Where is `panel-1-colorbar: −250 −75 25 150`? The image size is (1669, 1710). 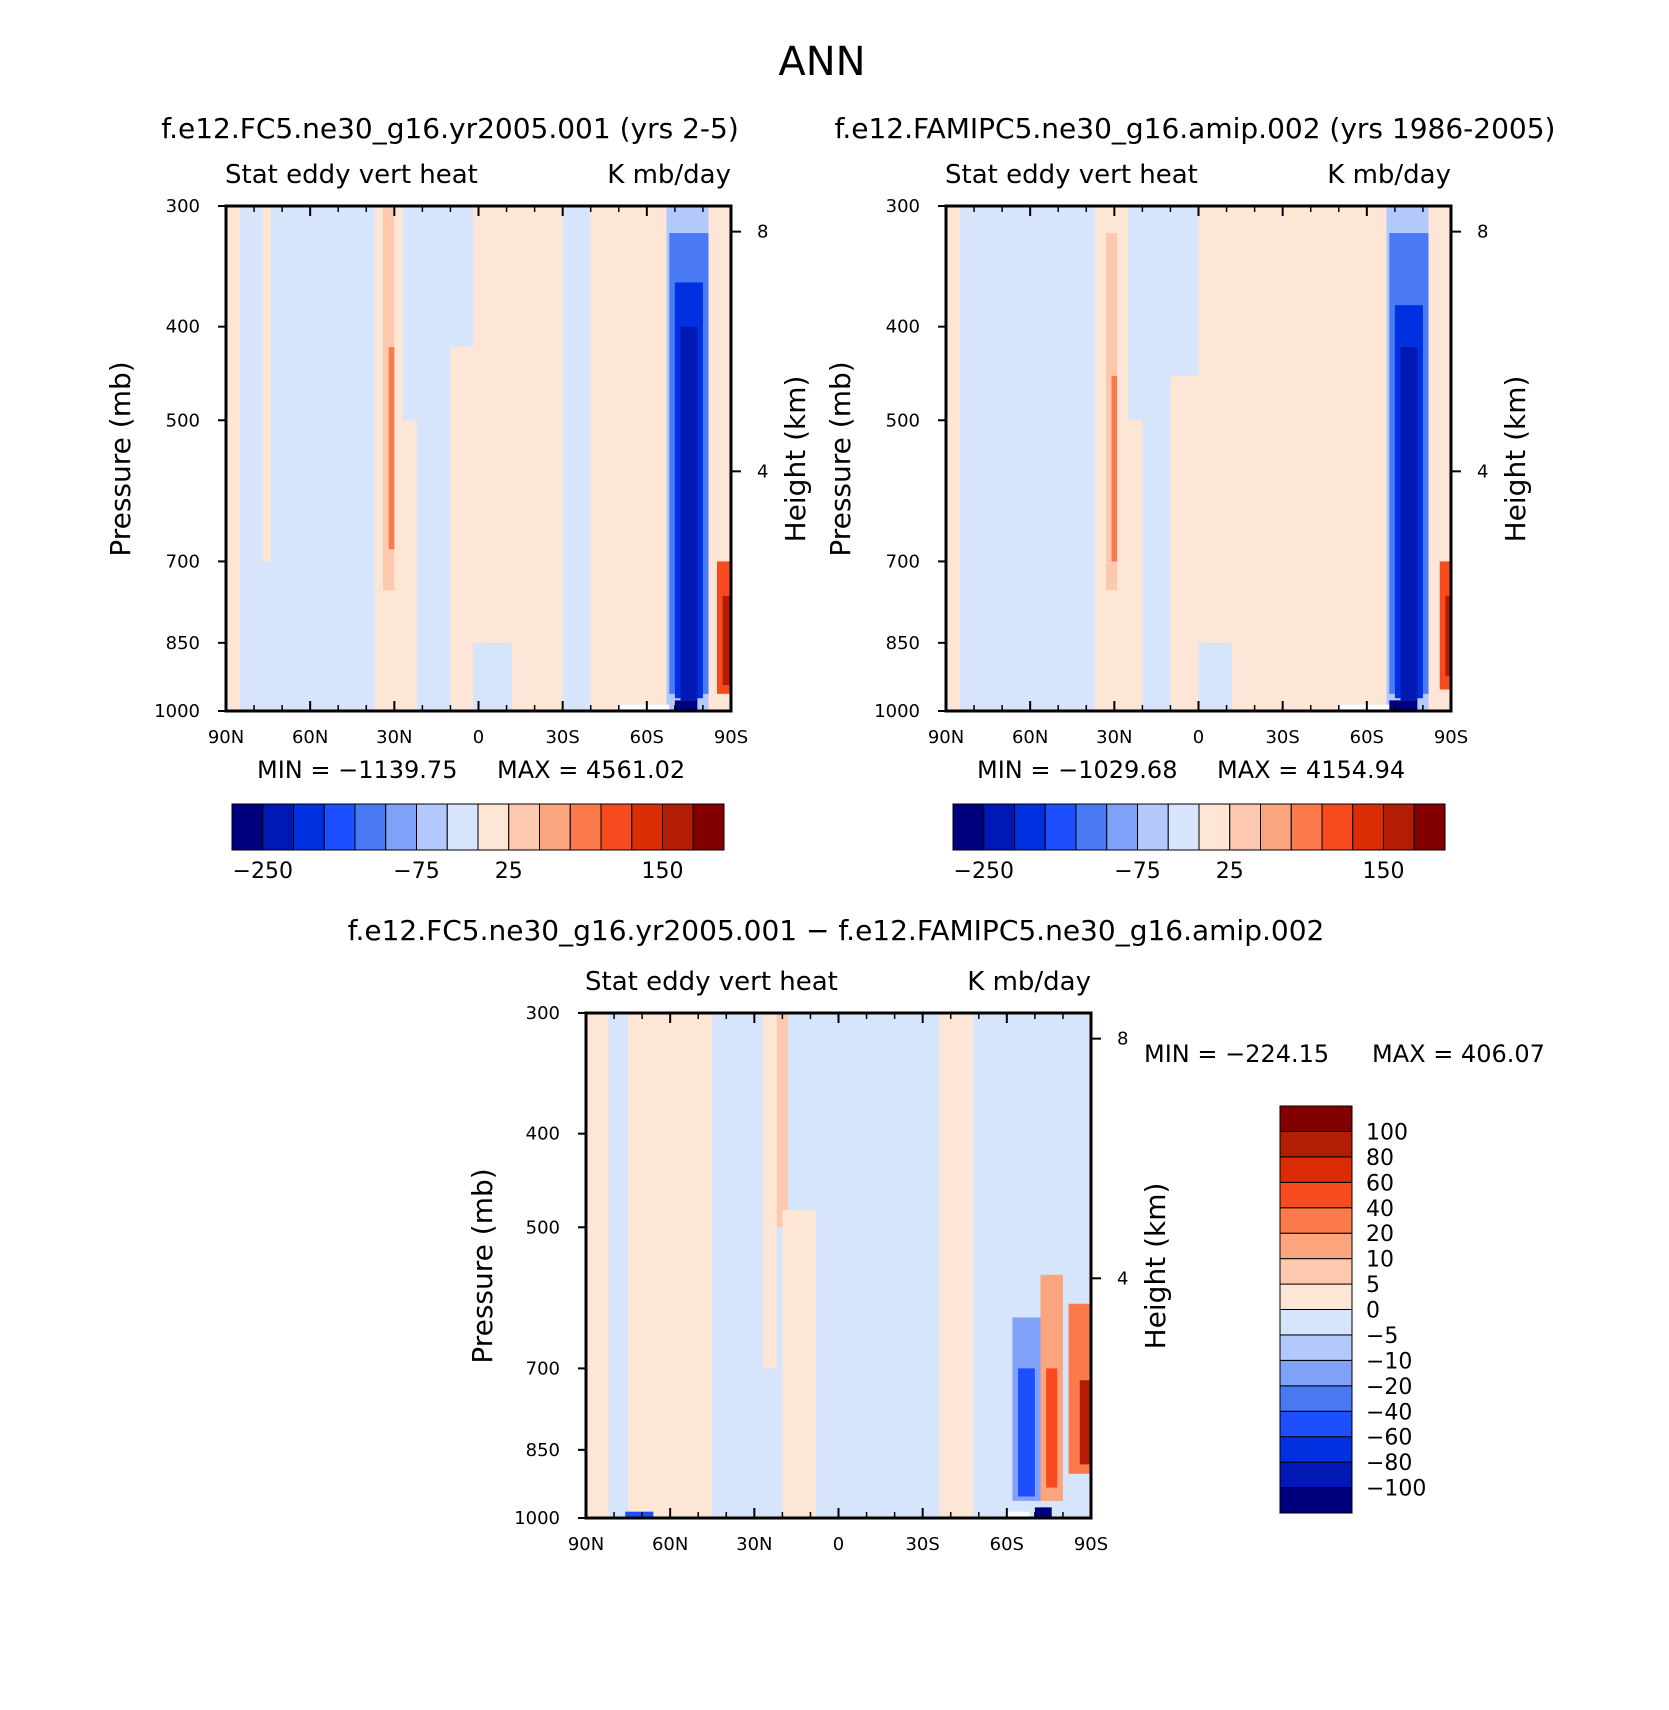
panel-1-colorbar: −250 −75 25 150 is located at coordinates (478, 843).